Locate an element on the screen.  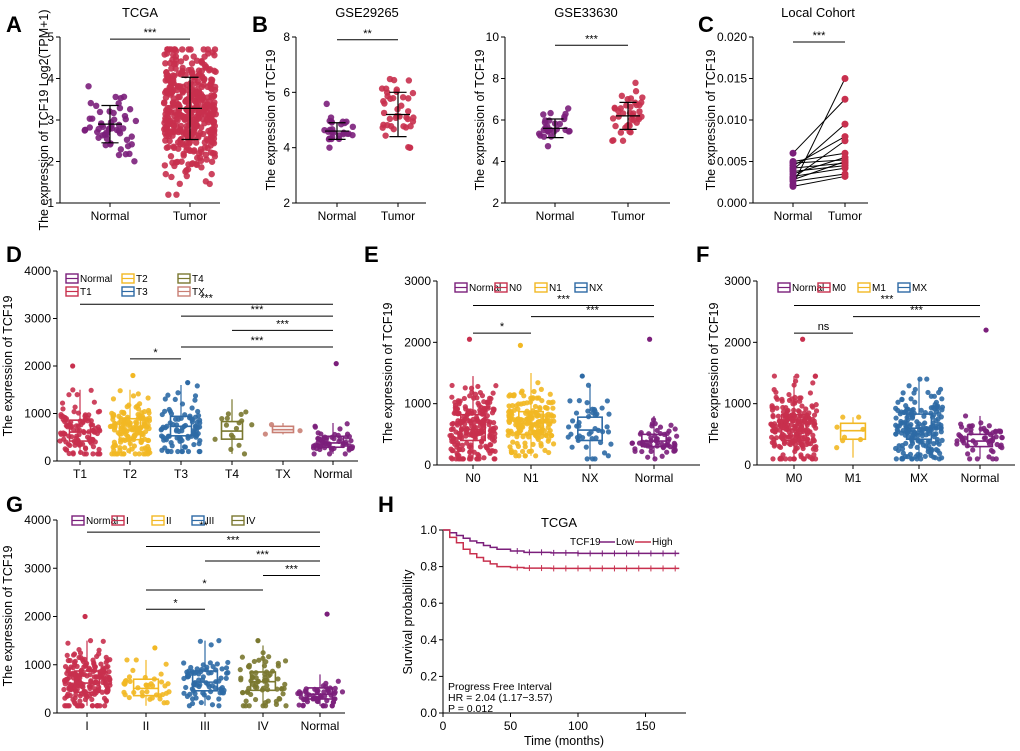
y-tick-label: 4000 is located at coordinates (37, 520).